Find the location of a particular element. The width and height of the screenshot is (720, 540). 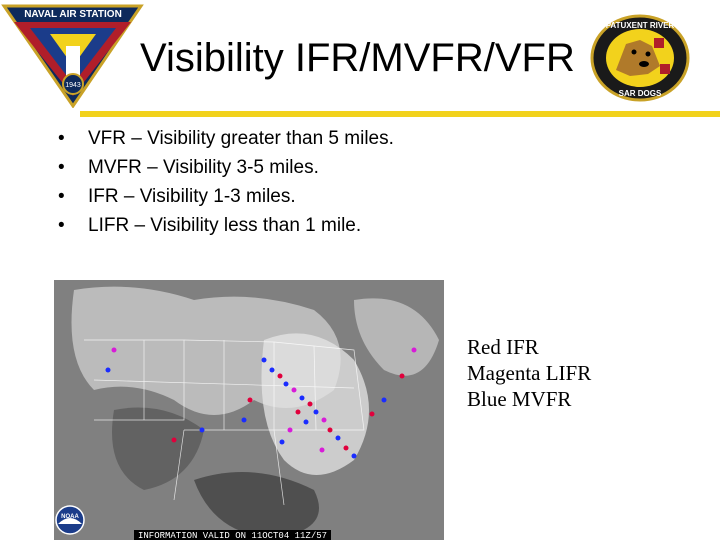

map-legend: Red IFR Magenta LIFR Blue MVFR is located at coordinates (529, 373).